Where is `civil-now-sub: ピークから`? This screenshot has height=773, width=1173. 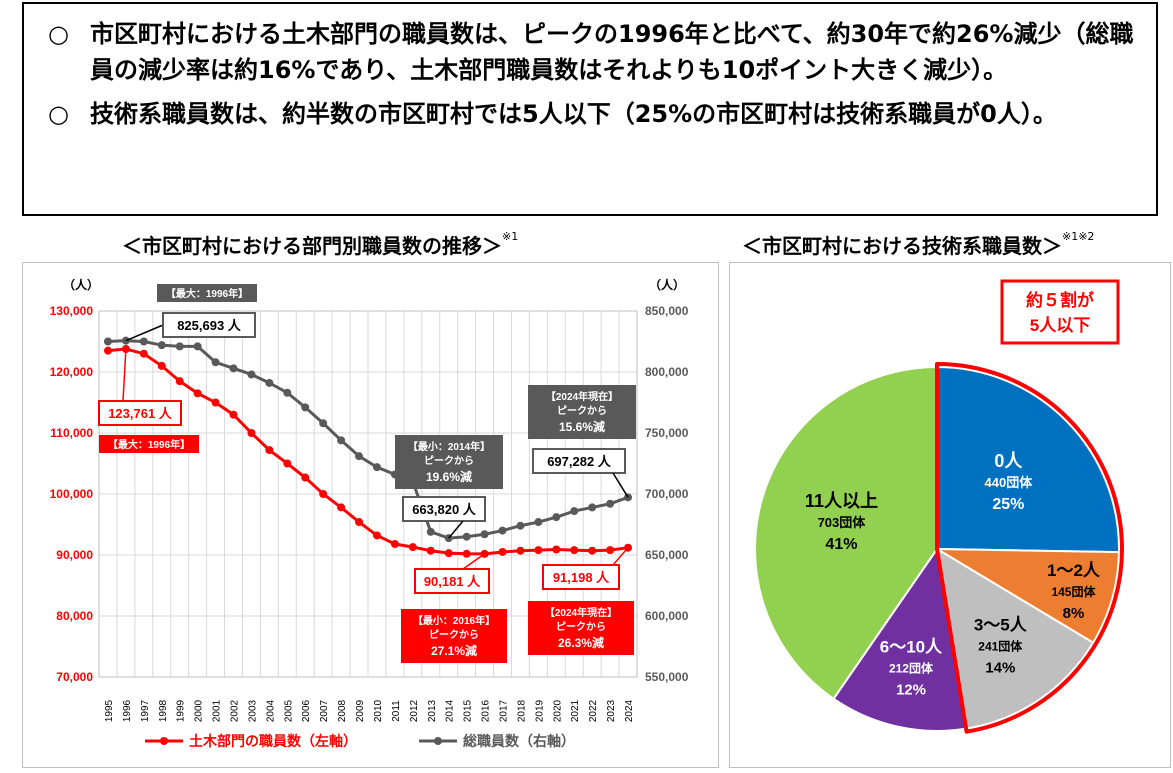
civil-now-sub: ピークから is located at coordinates (581, 627).